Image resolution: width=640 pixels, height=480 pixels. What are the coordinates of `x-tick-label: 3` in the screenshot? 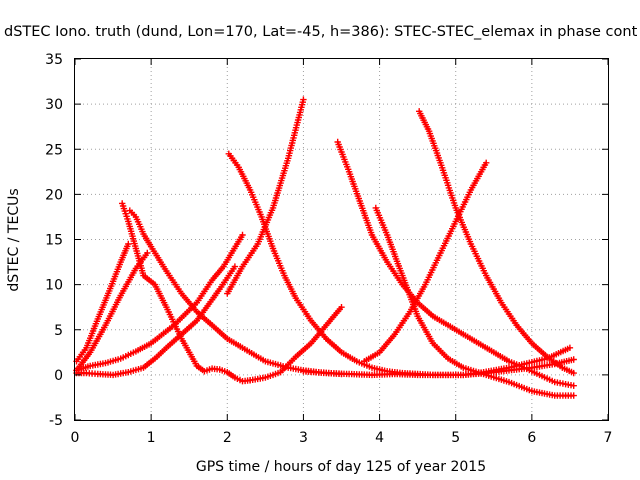 It's located at (303, 438).